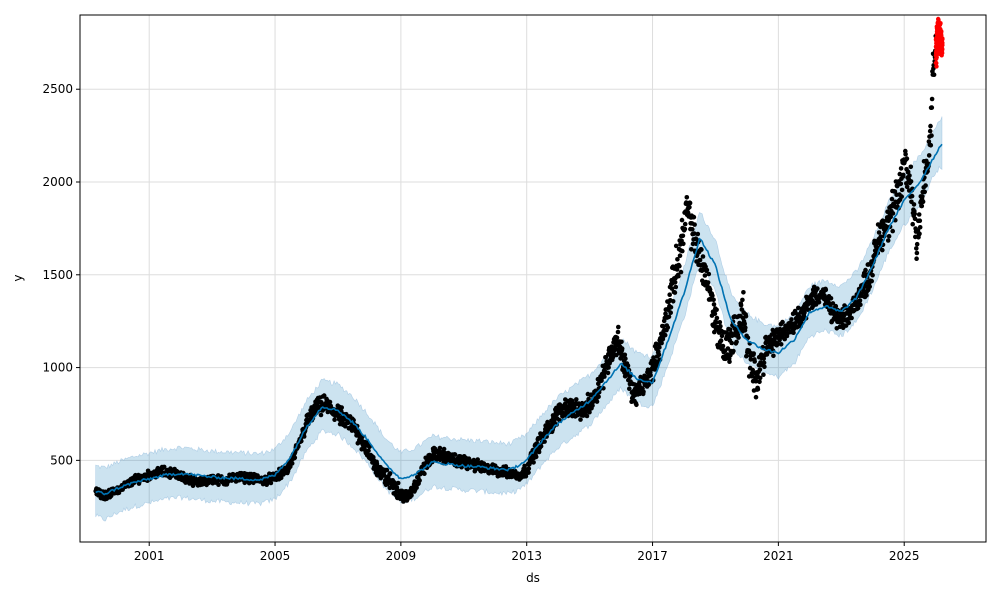 The height and width of the screenshot is (600, 1000). What do you see at coordinates (61, 274) in the screenshot?
I see `y-axis-ticks: 500 1000 1500 2000 2500` at bounding box center [61, 274].